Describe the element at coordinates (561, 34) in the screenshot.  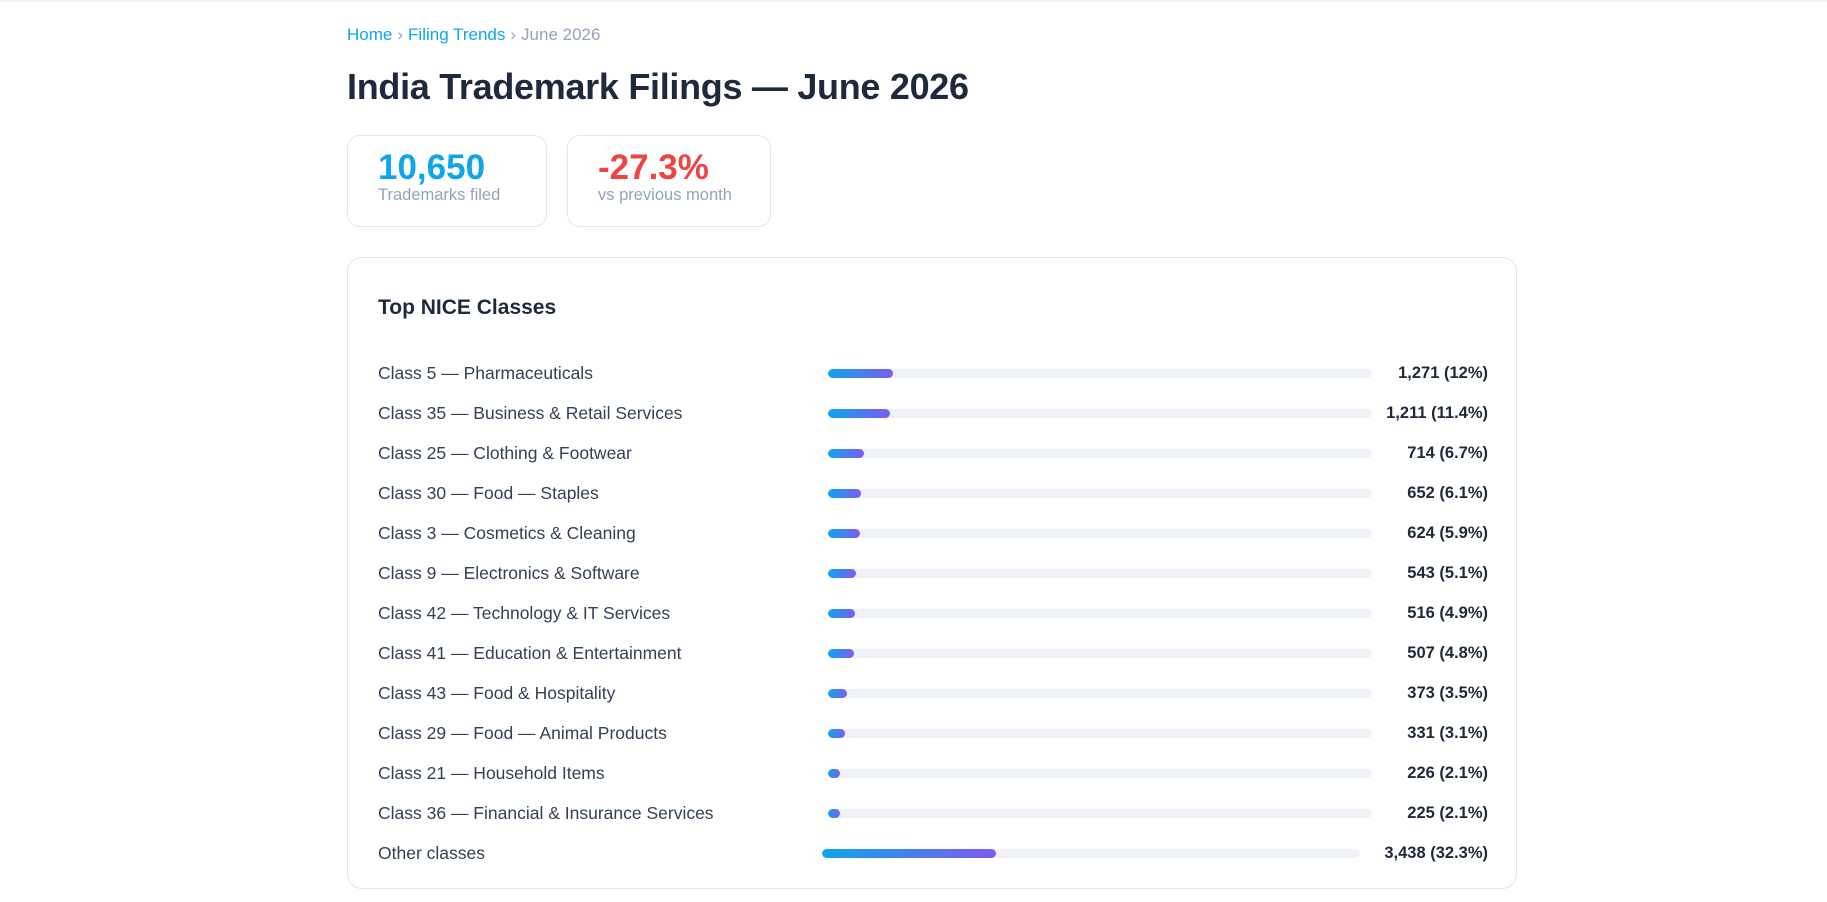
I see `breadcrumb-current: June 2026` at that location.